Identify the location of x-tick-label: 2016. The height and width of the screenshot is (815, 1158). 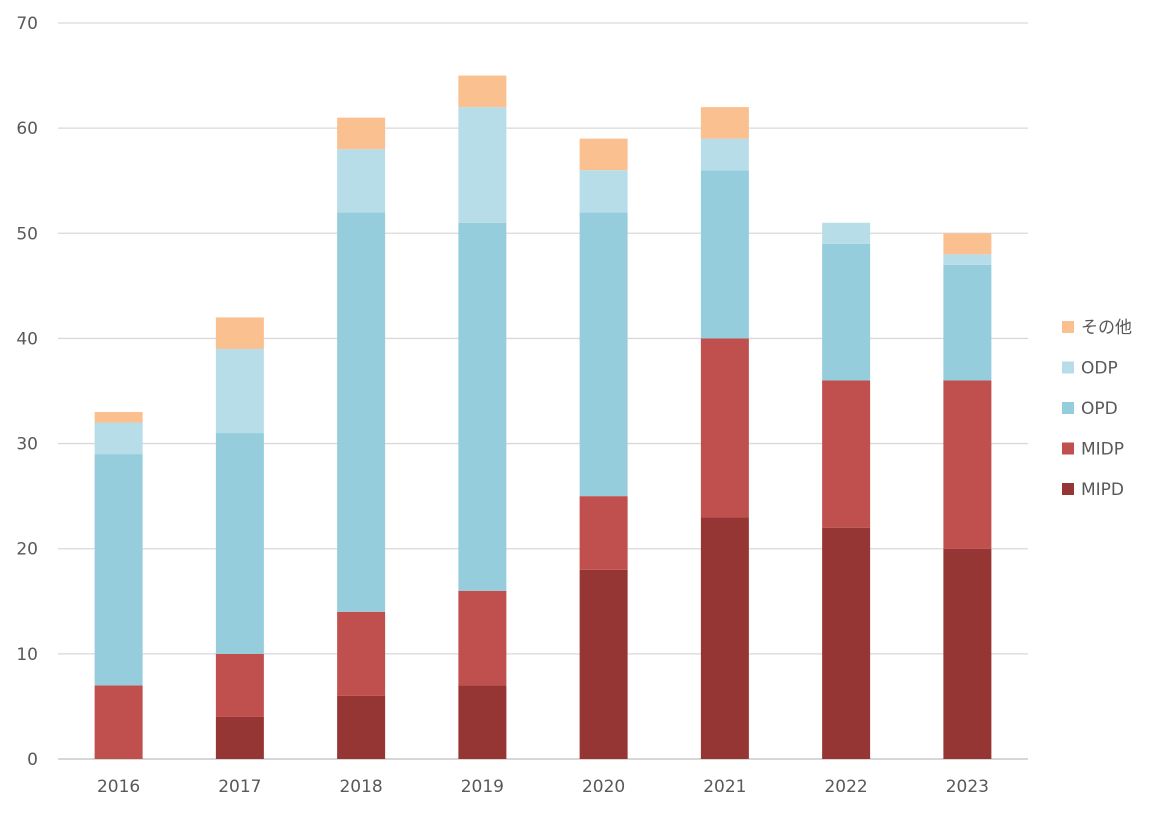
(118, 787).